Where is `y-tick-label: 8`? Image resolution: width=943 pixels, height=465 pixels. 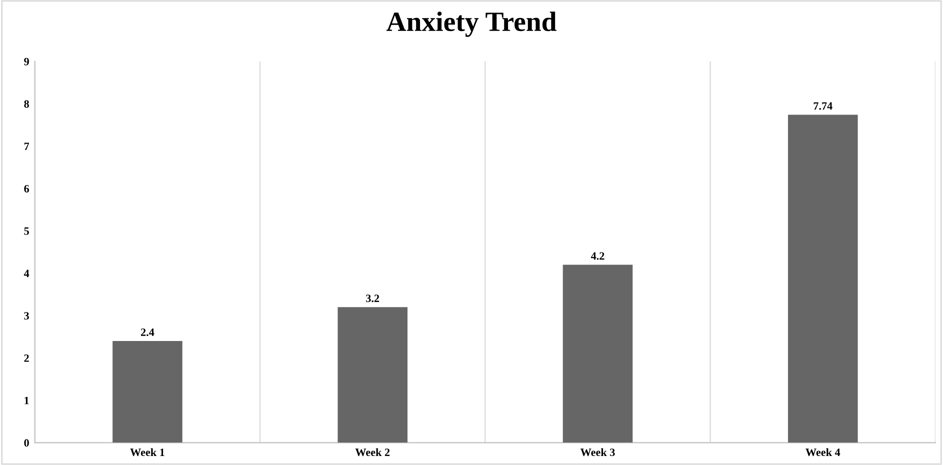 y-tick-label: 8 is located at coordinates (26, 104).